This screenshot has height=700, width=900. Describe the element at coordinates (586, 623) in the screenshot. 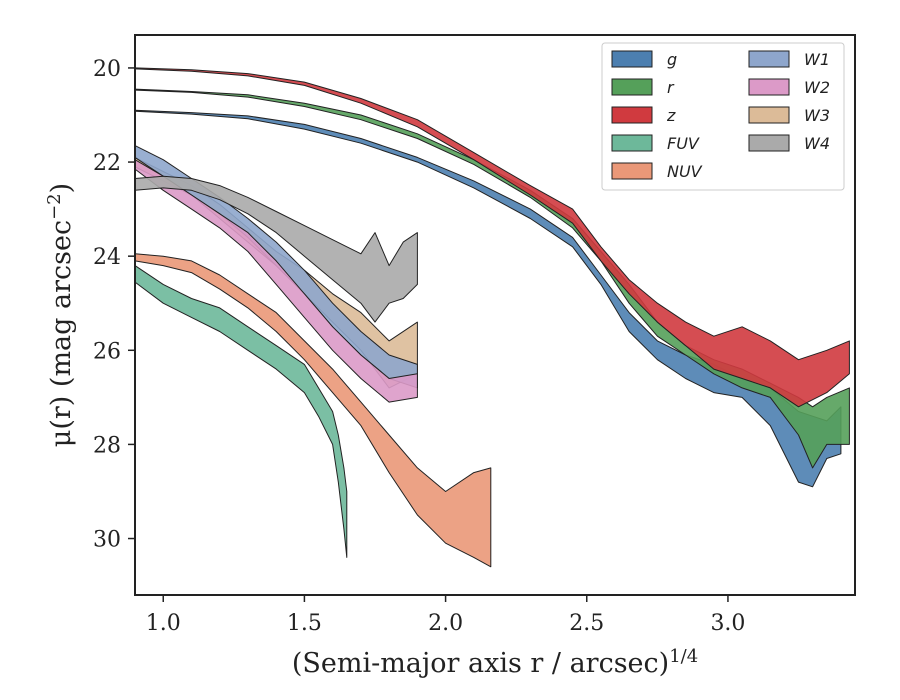

I see `x-tick-label: 2.5` at that location.